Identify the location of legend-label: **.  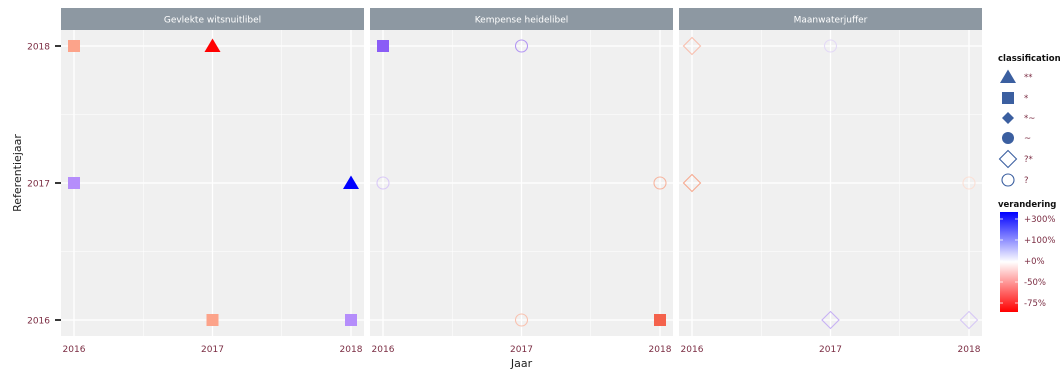
(1028, 78).